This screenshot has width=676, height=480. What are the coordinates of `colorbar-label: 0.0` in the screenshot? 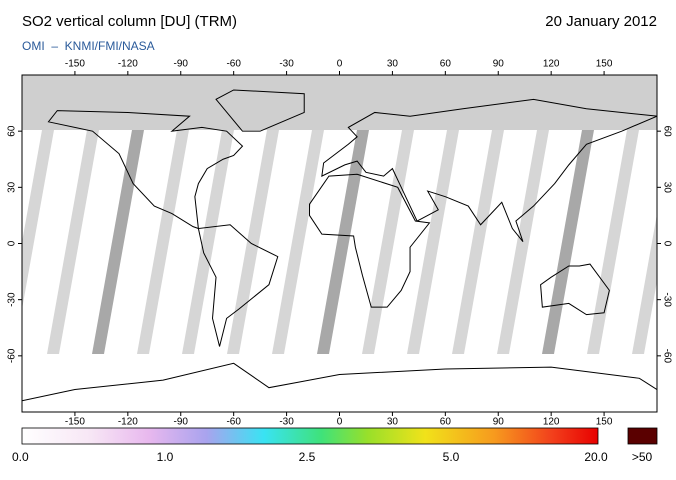 It's located at (20, 457).